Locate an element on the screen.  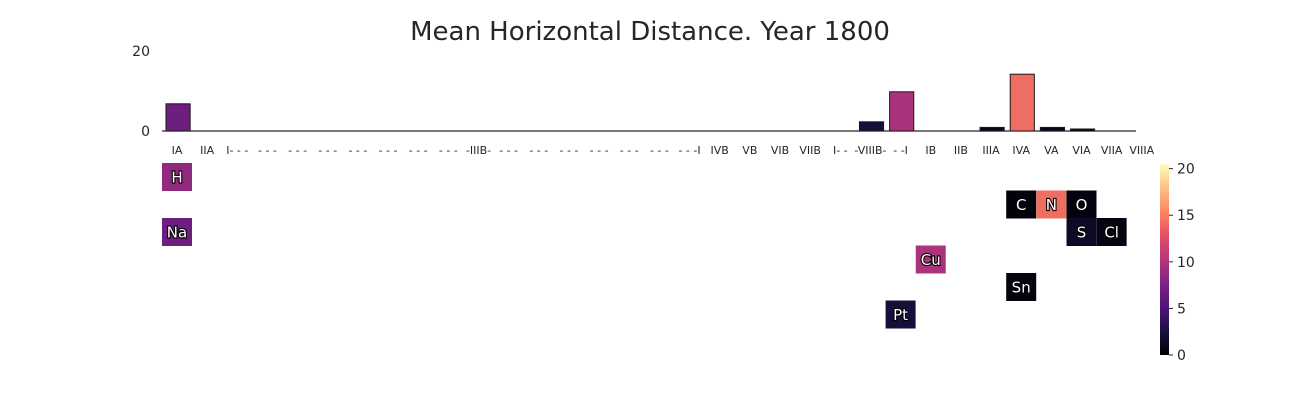
element-symbol: C is located at coordinates (1021, 205).